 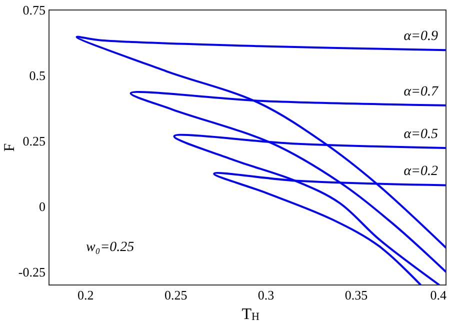 What do you see at coordinates (421, 172) in the screenshot?
I see `series-label: α=0.2` at bounding box center [421, 172].